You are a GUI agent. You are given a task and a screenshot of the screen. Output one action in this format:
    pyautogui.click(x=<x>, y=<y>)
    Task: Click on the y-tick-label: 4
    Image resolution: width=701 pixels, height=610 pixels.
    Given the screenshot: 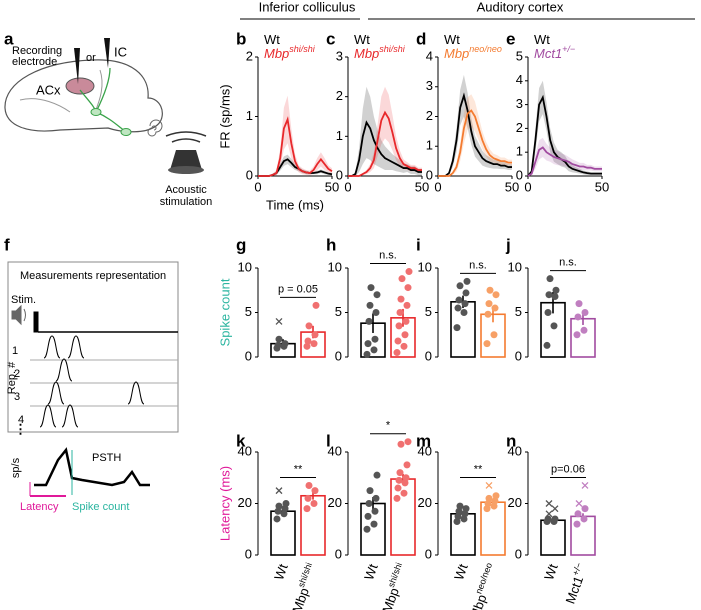 What is the action you would take?
    pyautogui.click(x=519, y=79)
    